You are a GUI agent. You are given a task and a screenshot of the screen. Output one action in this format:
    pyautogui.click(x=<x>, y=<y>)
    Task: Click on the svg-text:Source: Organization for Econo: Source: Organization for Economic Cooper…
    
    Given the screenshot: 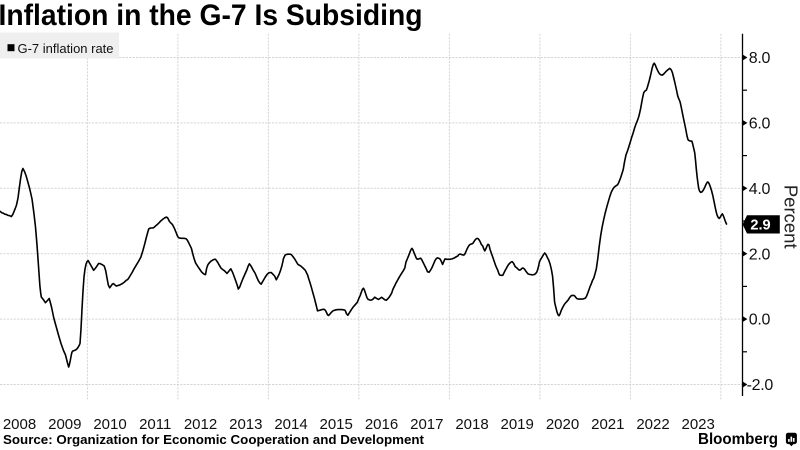 What is the action you would take?
    pyautogui.click(x=214, y=439)
    